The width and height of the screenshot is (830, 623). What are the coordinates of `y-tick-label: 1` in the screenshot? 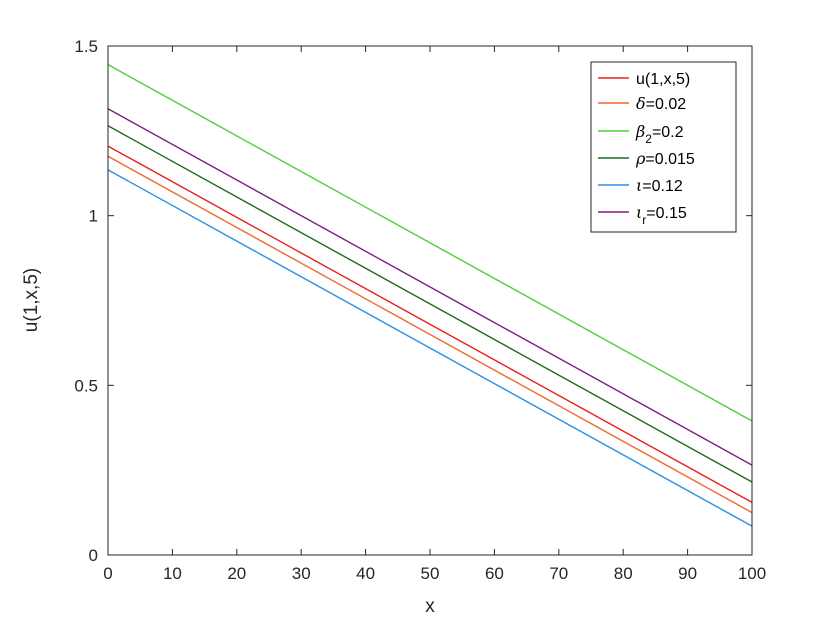 It's located at (93, 216).